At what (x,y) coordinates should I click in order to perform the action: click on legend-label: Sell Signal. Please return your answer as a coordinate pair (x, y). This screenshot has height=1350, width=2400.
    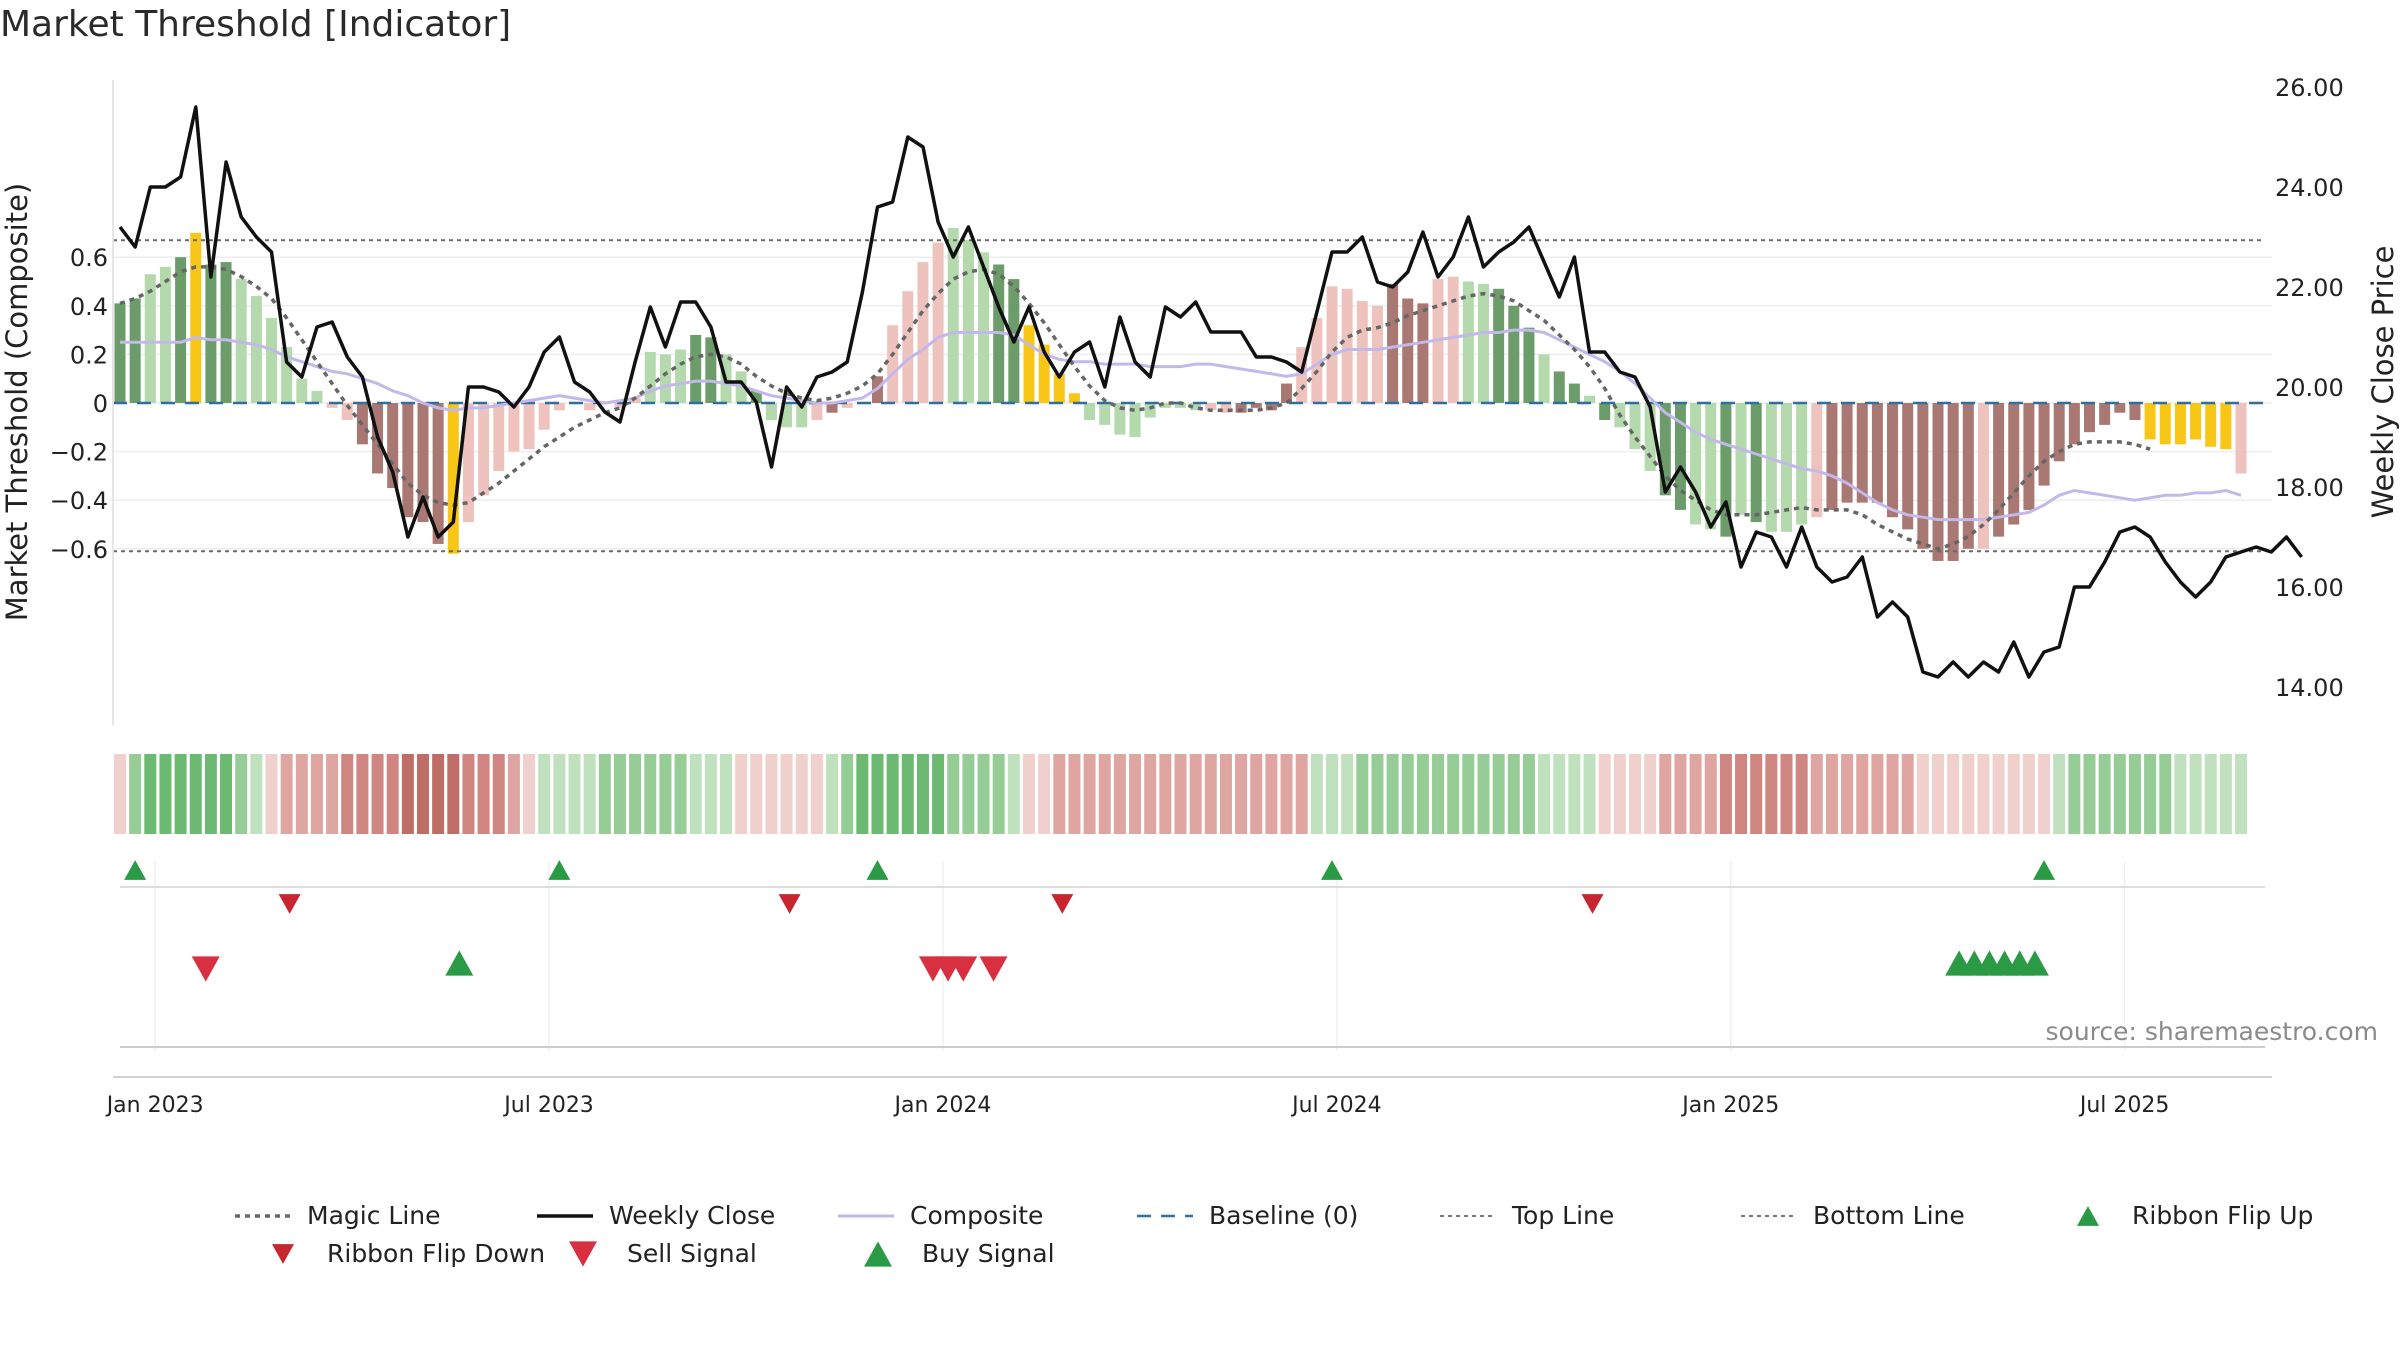
    Looking at the image, I should click on (692, 1253).